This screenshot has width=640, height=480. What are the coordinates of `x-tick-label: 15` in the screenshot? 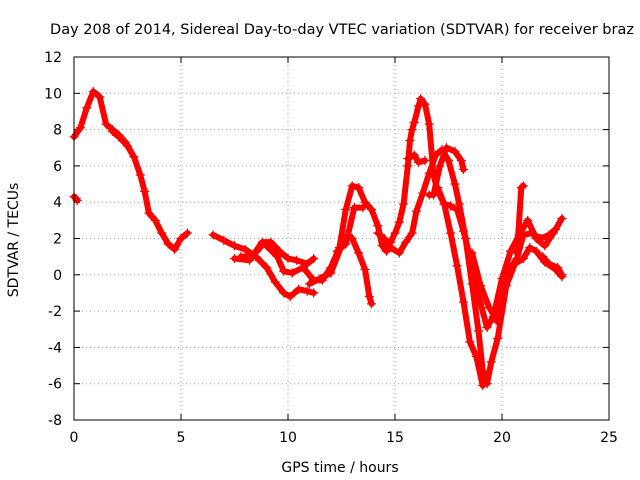 It's located at (395, 438).